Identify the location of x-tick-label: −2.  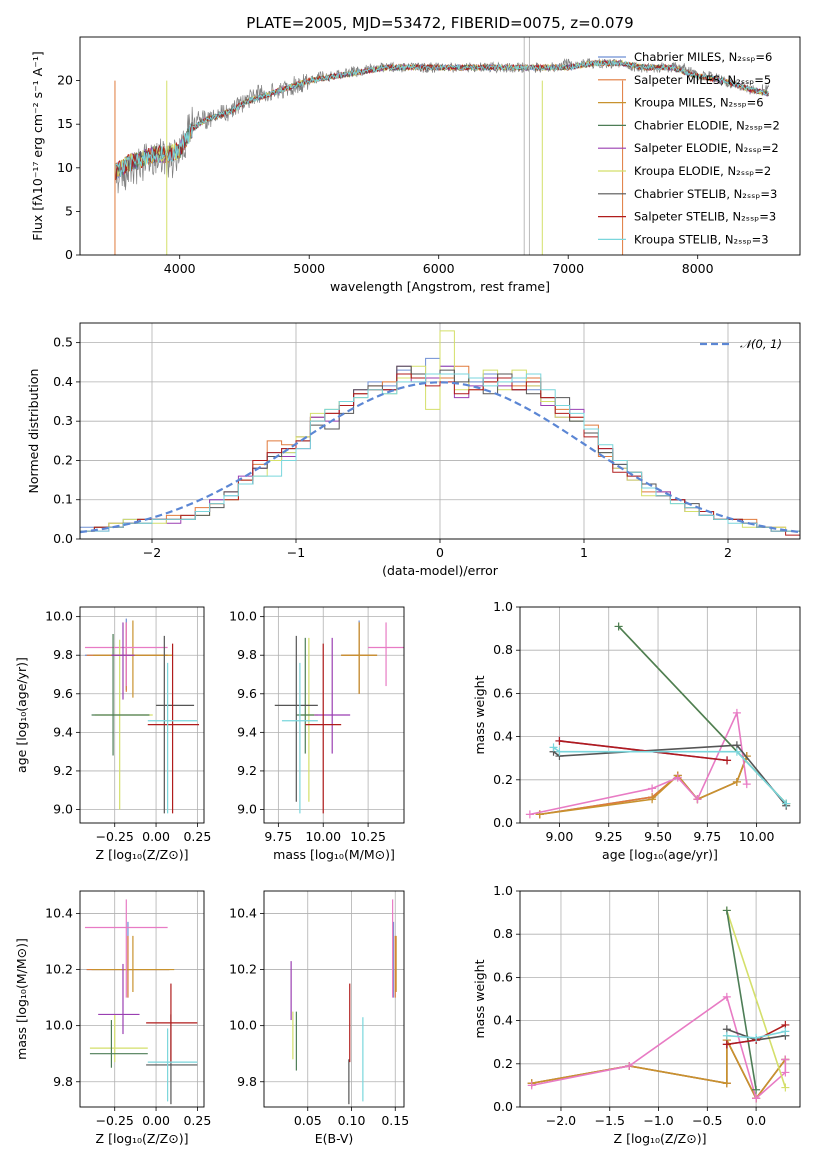
(152, 552).